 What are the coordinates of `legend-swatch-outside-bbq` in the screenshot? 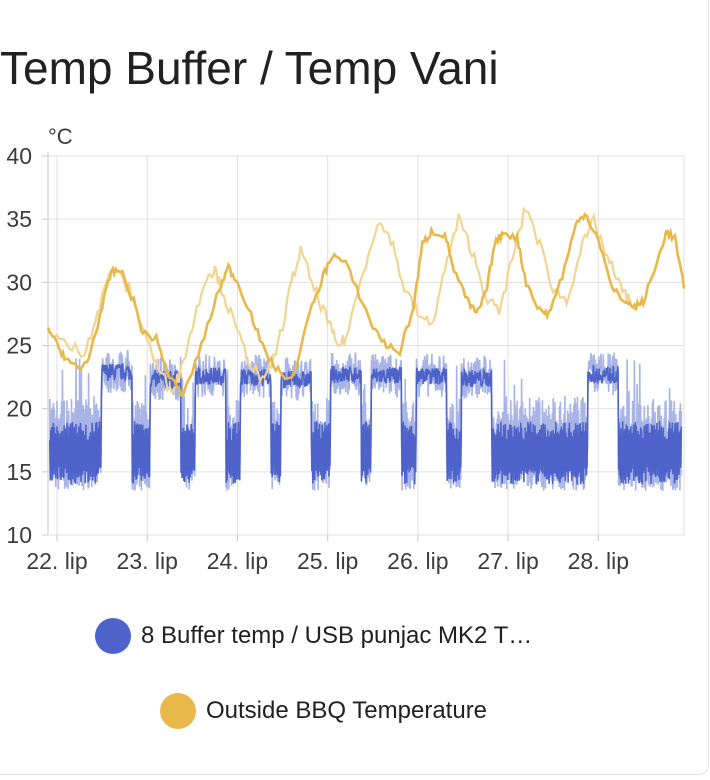 It's located at (178, 711).